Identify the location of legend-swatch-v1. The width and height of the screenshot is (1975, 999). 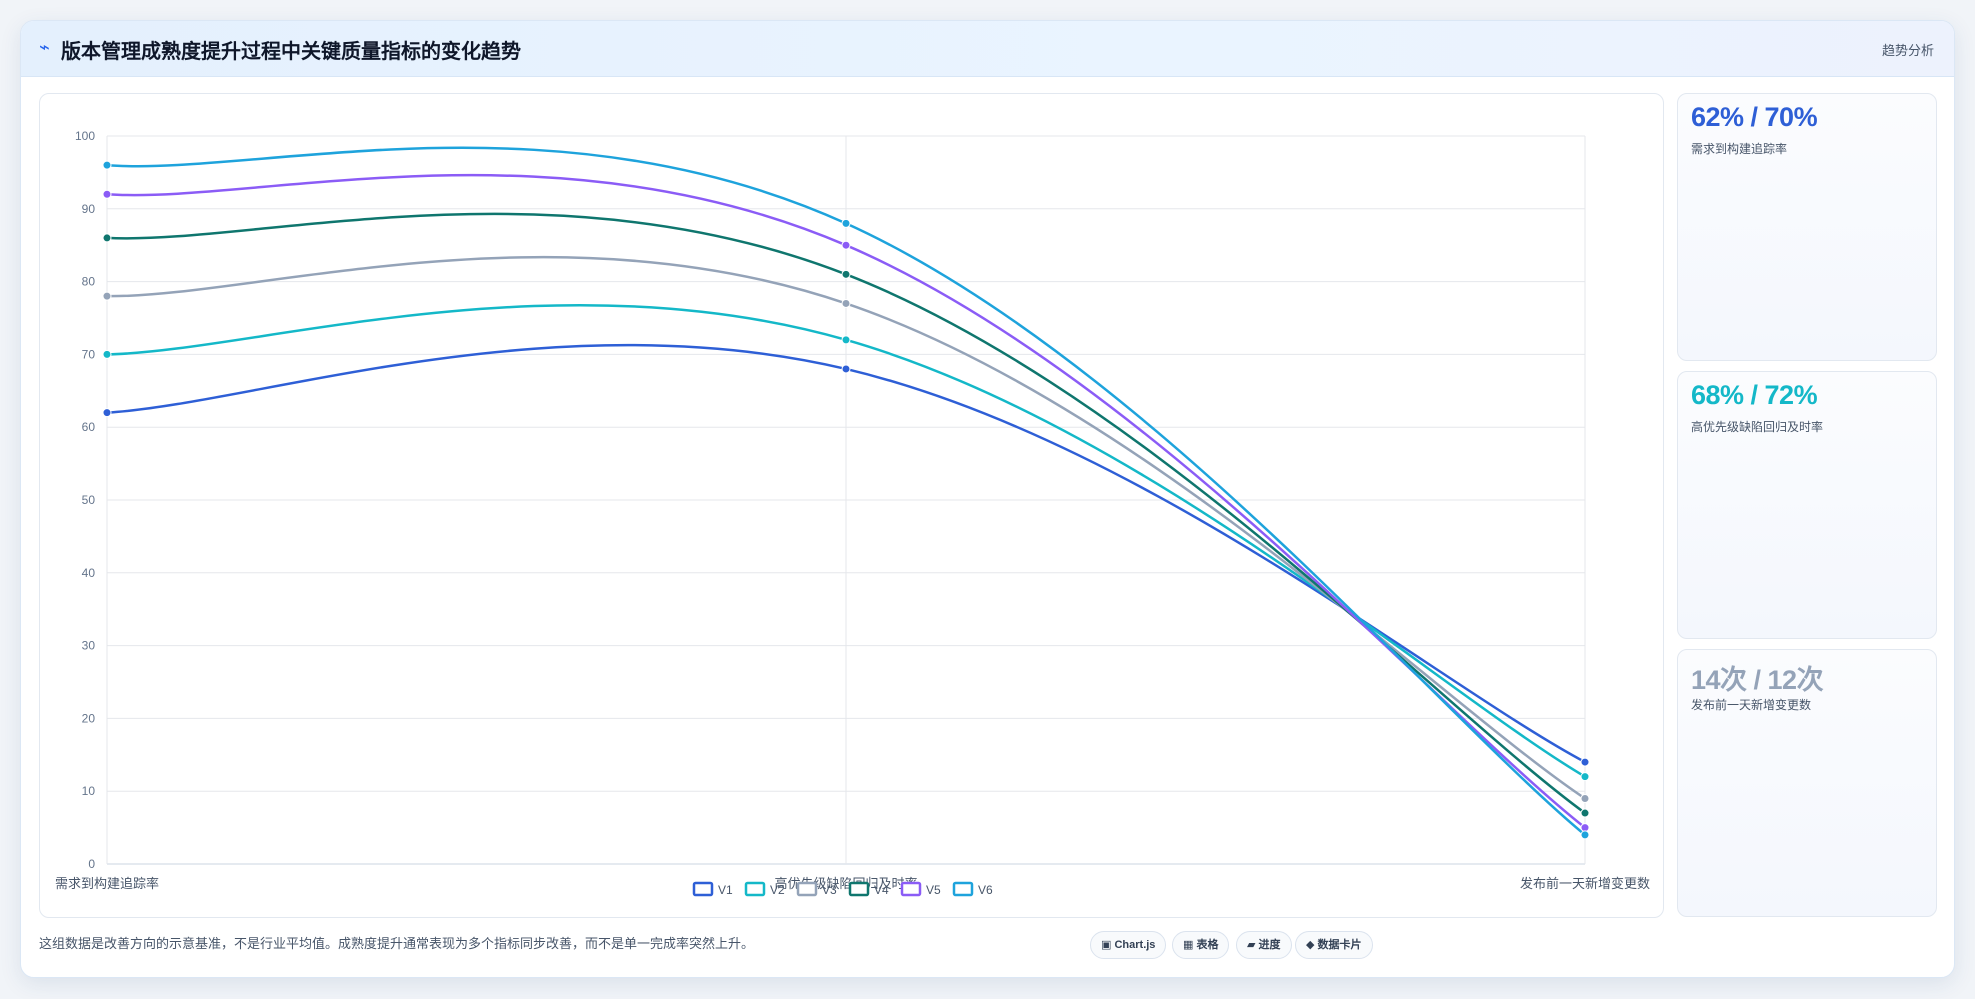
(703, 889).